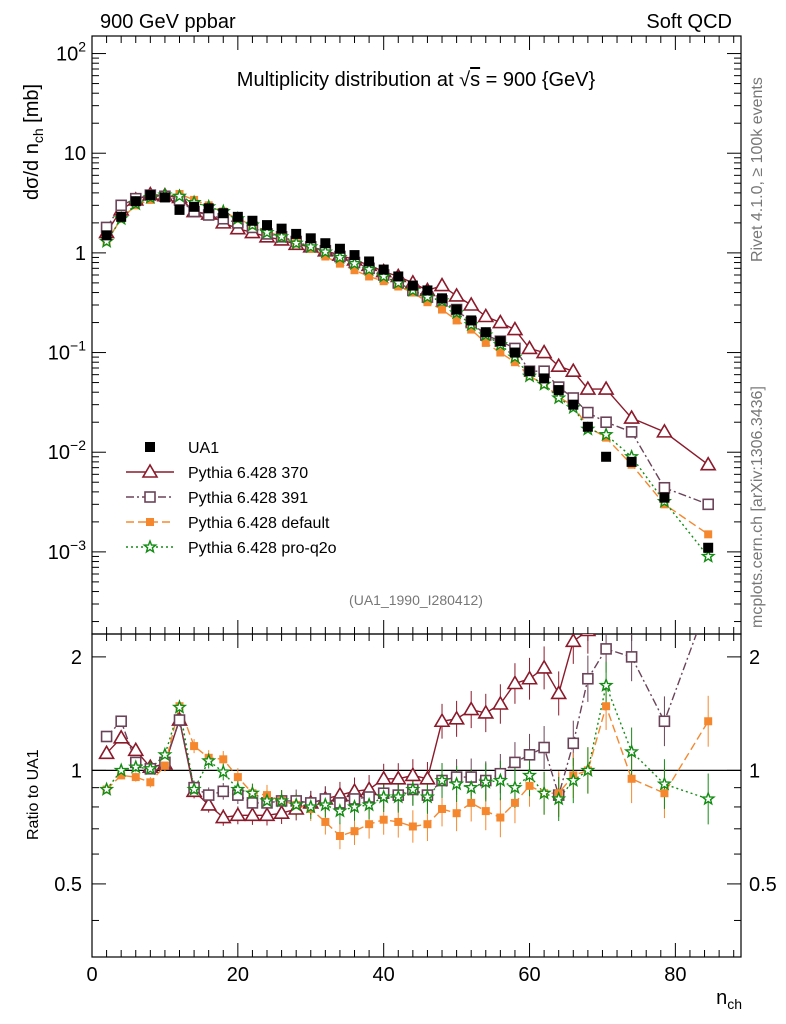 This screenshot has height=1024, width=786. I want to click on ratio-y-tick-label-left: 1, so click(76, 771).